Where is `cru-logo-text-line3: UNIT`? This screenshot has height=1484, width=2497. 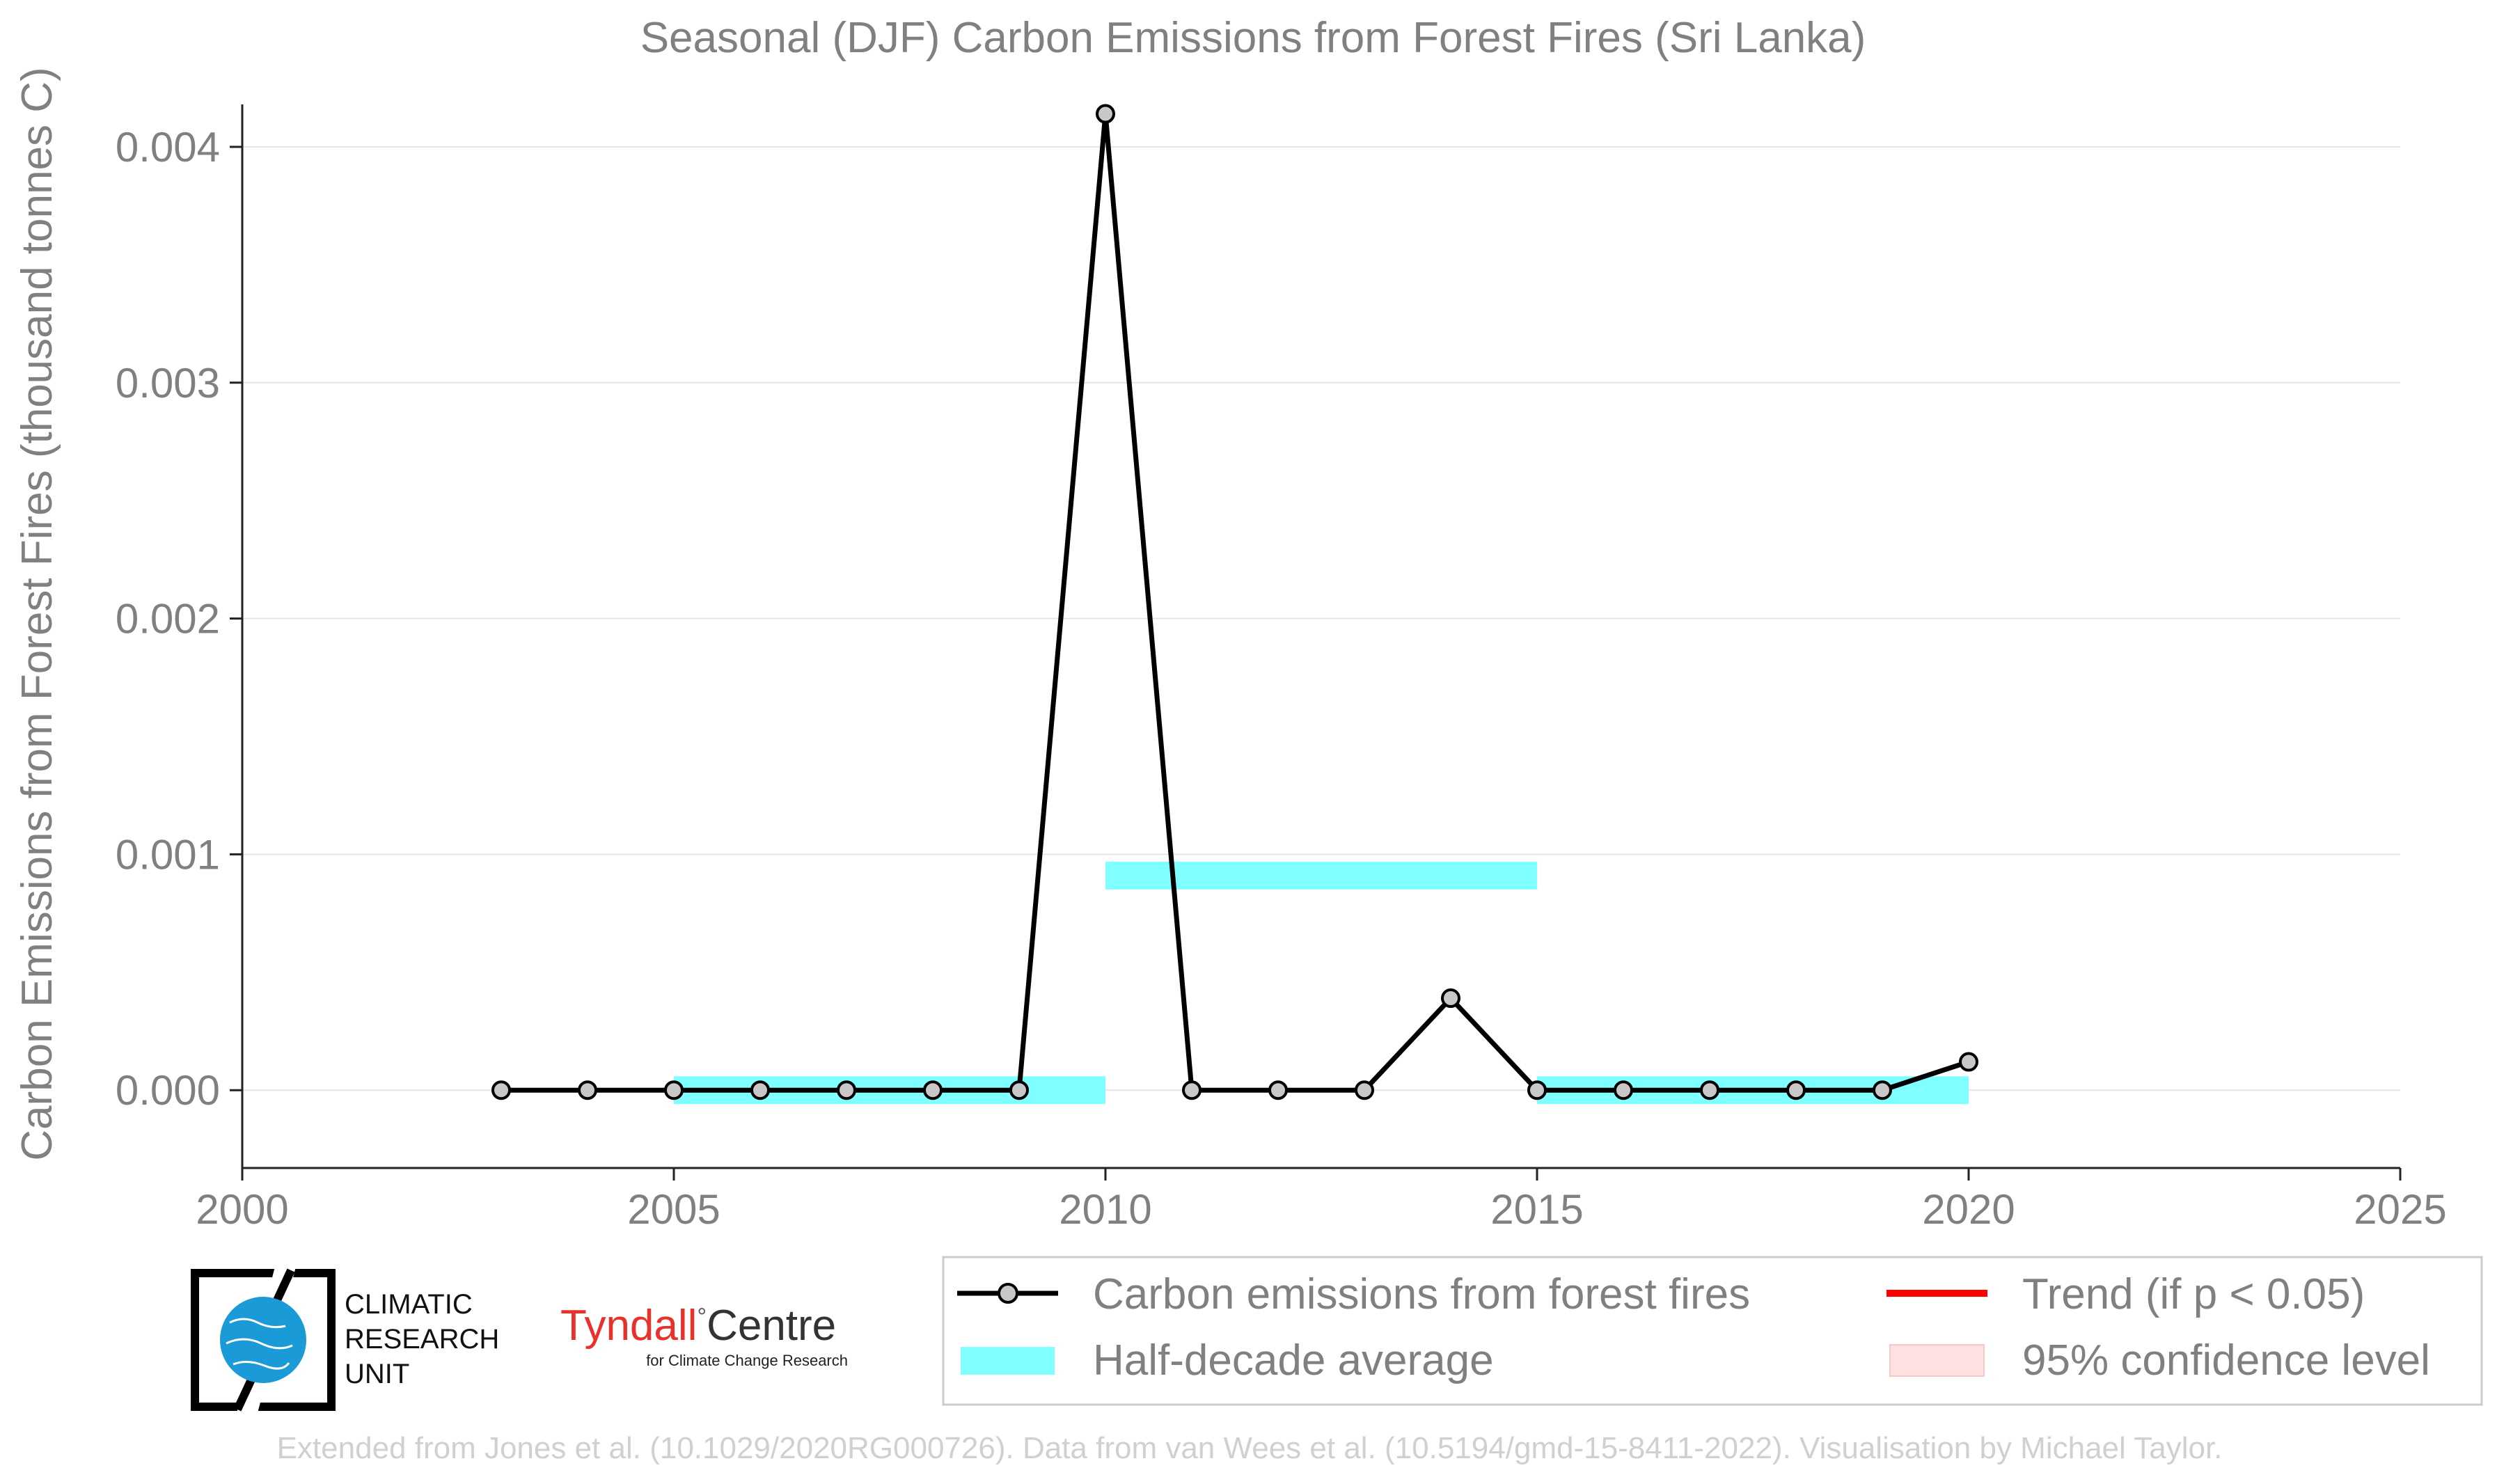 cru-logo-text-line3: UNIT is located at coordinates (377, 1374).